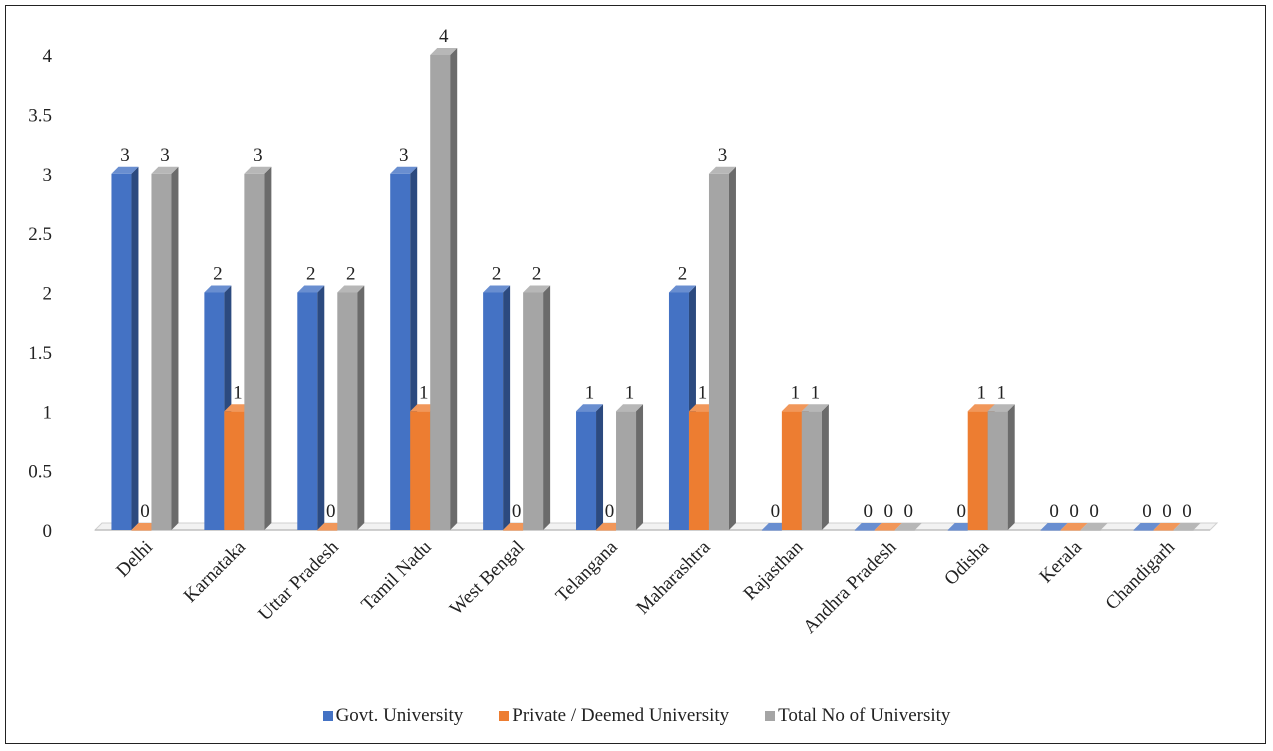  What do you see at coordinates (1061, 561) in the screenshot?
I see `category-label: Kerala` at bounding box center [1061, 561].